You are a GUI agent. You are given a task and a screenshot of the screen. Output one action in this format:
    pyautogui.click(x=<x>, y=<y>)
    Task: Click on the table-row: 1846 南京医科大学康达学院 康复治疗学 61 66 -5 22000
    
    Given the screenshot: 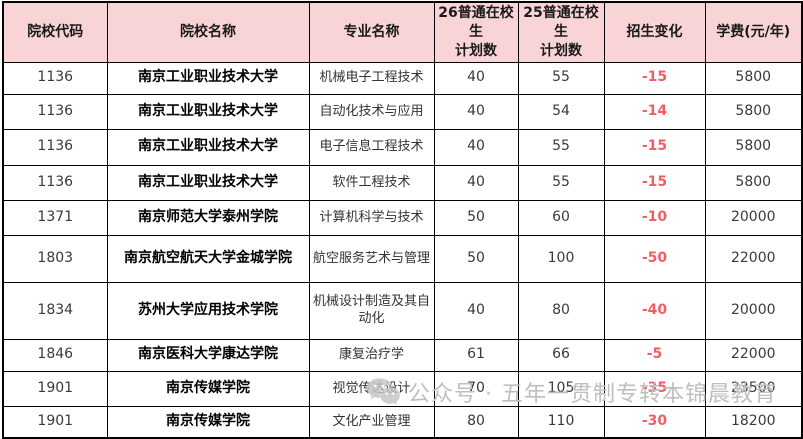 What is the action you would take?
    pyautogui.click(x=402, y=355)
    